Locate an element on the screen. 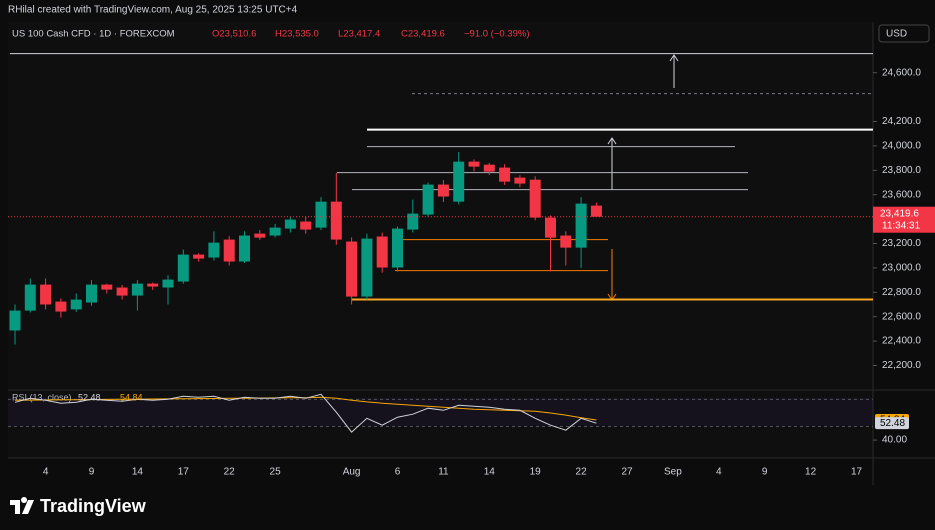 This screenshot has width=935, height=530. logo-text: TradingView is located at coordinates (93, 506).